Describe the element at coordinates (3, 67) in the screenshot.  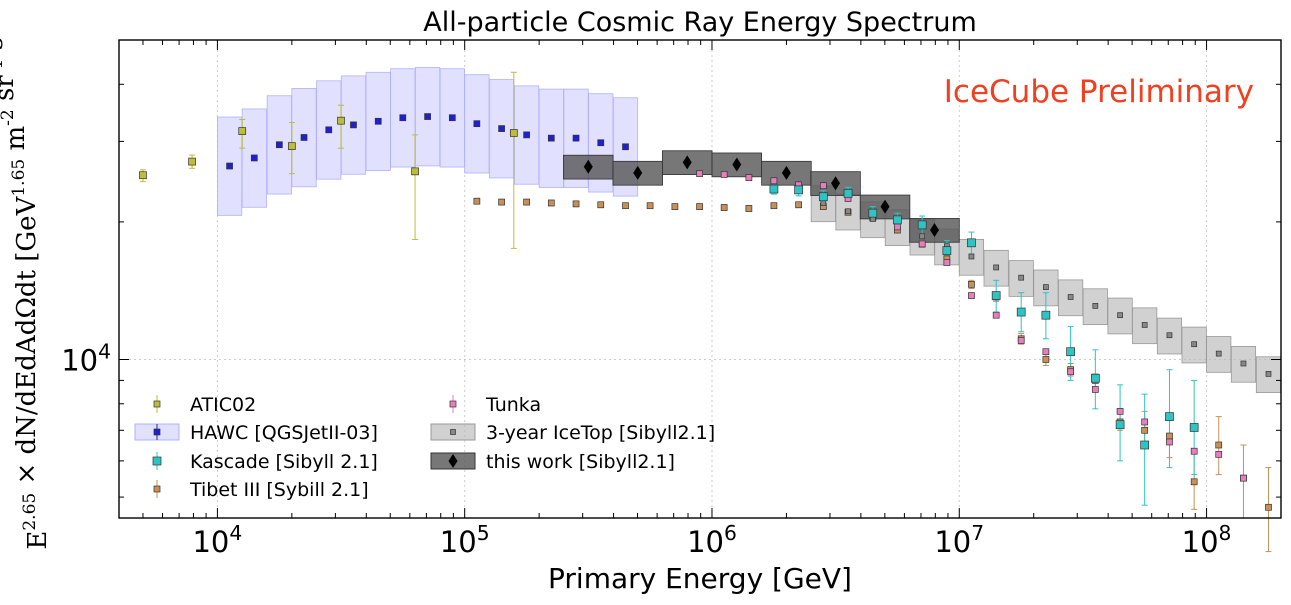
I see `y-label-part: -1` at that location.